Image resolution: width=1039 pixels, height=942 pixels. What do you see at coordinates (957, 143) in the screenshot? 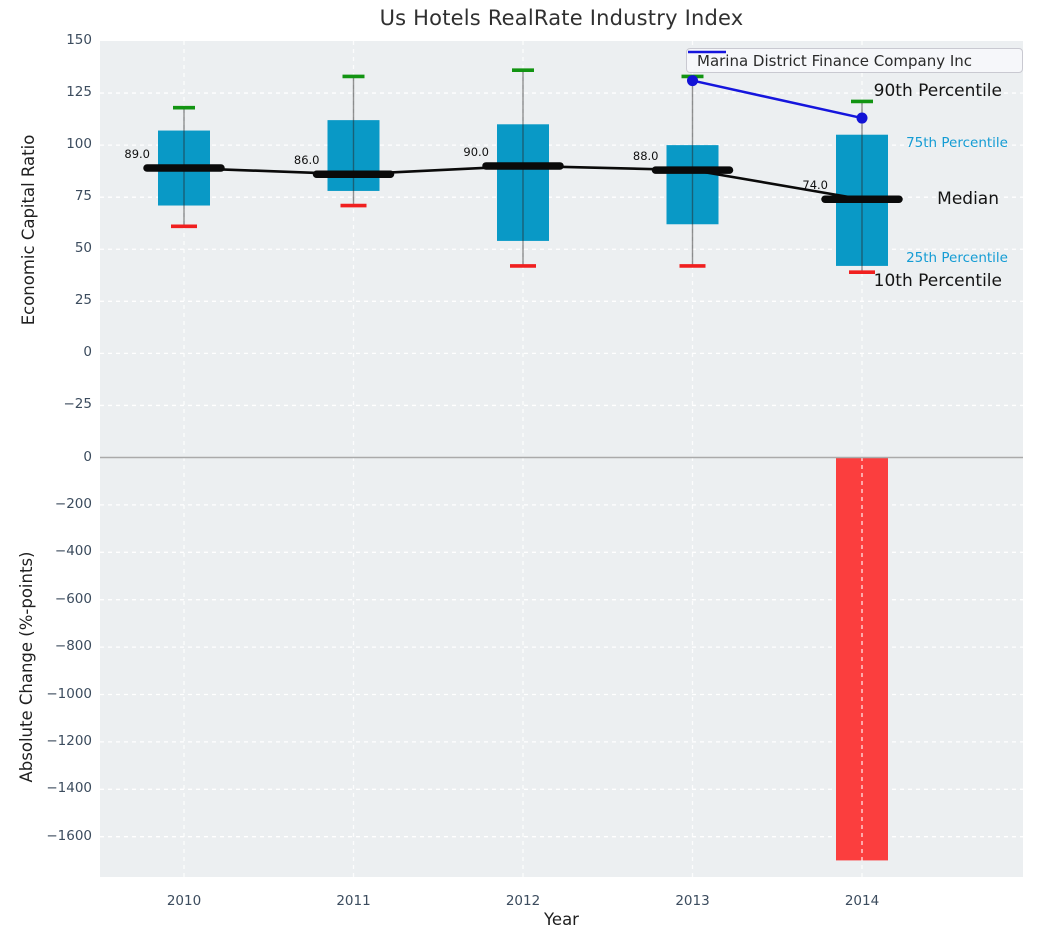
I see `label-75th-percentile: 75th Percentile` at bounding box center [957, 143].